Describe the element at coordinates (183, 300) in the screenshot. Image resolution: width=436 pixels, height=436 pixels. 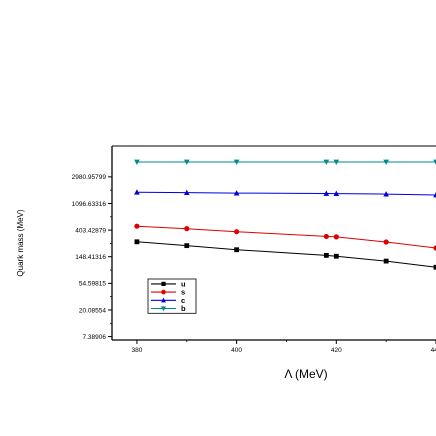
I see `legend-label: c` at that location.